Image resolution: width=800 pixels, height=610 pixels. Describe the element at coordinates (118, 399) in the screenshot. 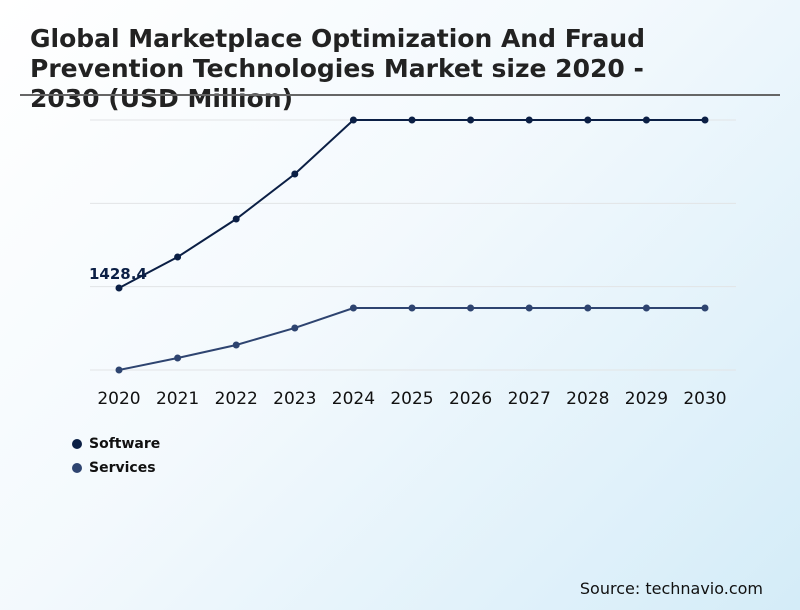

I see `x-tick-label: 2020` at that location.